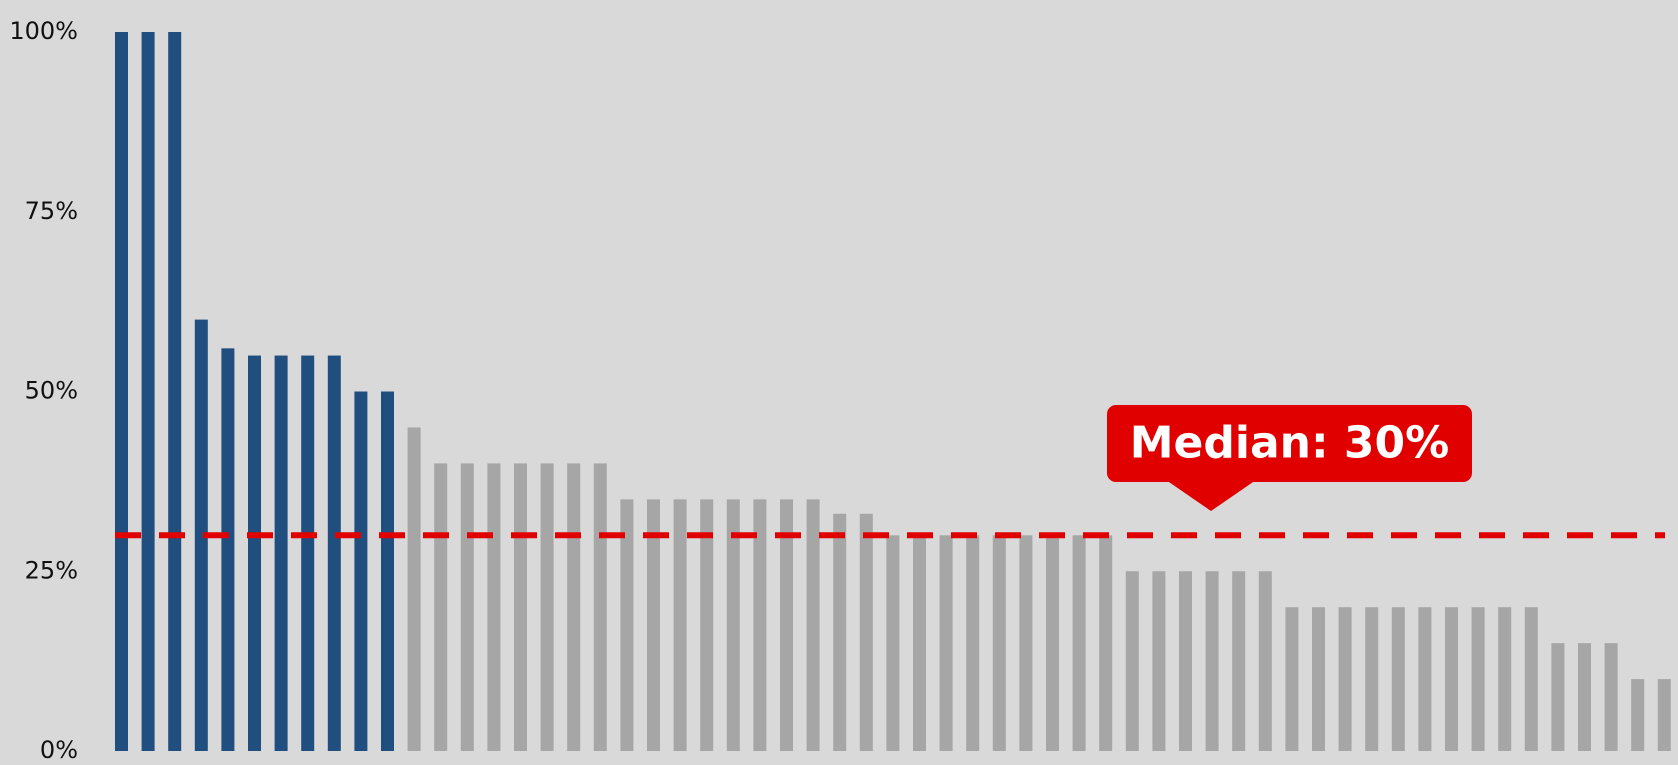  I want to click on median-callout-box, so click(1289, 443).